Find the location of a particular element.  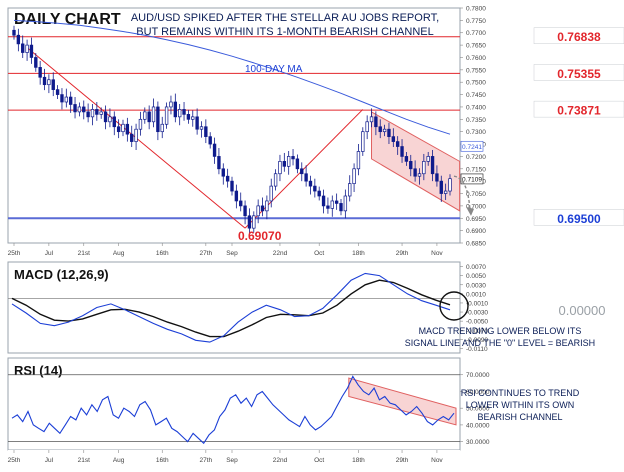

rsi-annotation-line-1: RSI CONTINUES TO TREND is located at coordinates (520, 393).